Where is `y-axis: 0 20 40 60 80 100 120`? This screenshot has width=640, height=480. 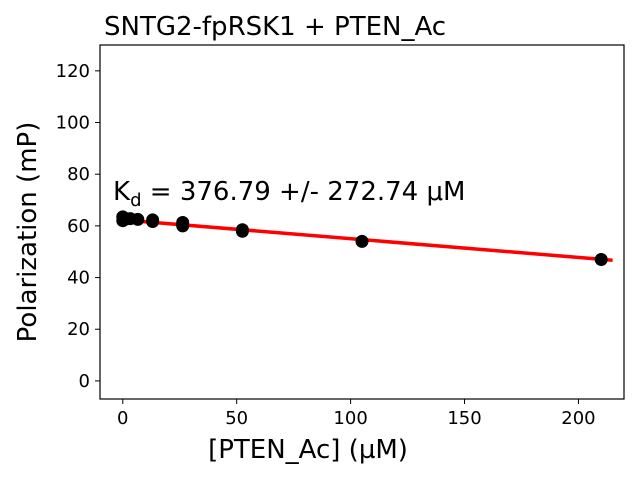
y-axis: 0 20 40 60 80 100 120 is located at coordinates (78, 226).